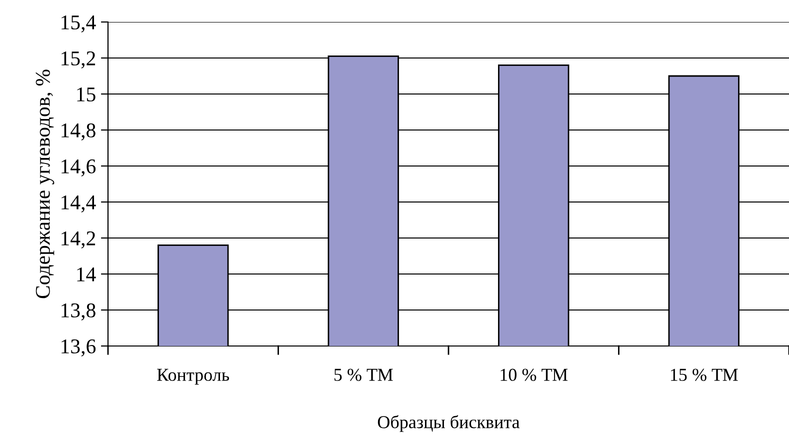 The width and height of the screenshot is (789, 439). Describe the element at coordinates (45, 184) in the screenshot. I see `y-axis-title: Содержание углеводов, %` at that location.